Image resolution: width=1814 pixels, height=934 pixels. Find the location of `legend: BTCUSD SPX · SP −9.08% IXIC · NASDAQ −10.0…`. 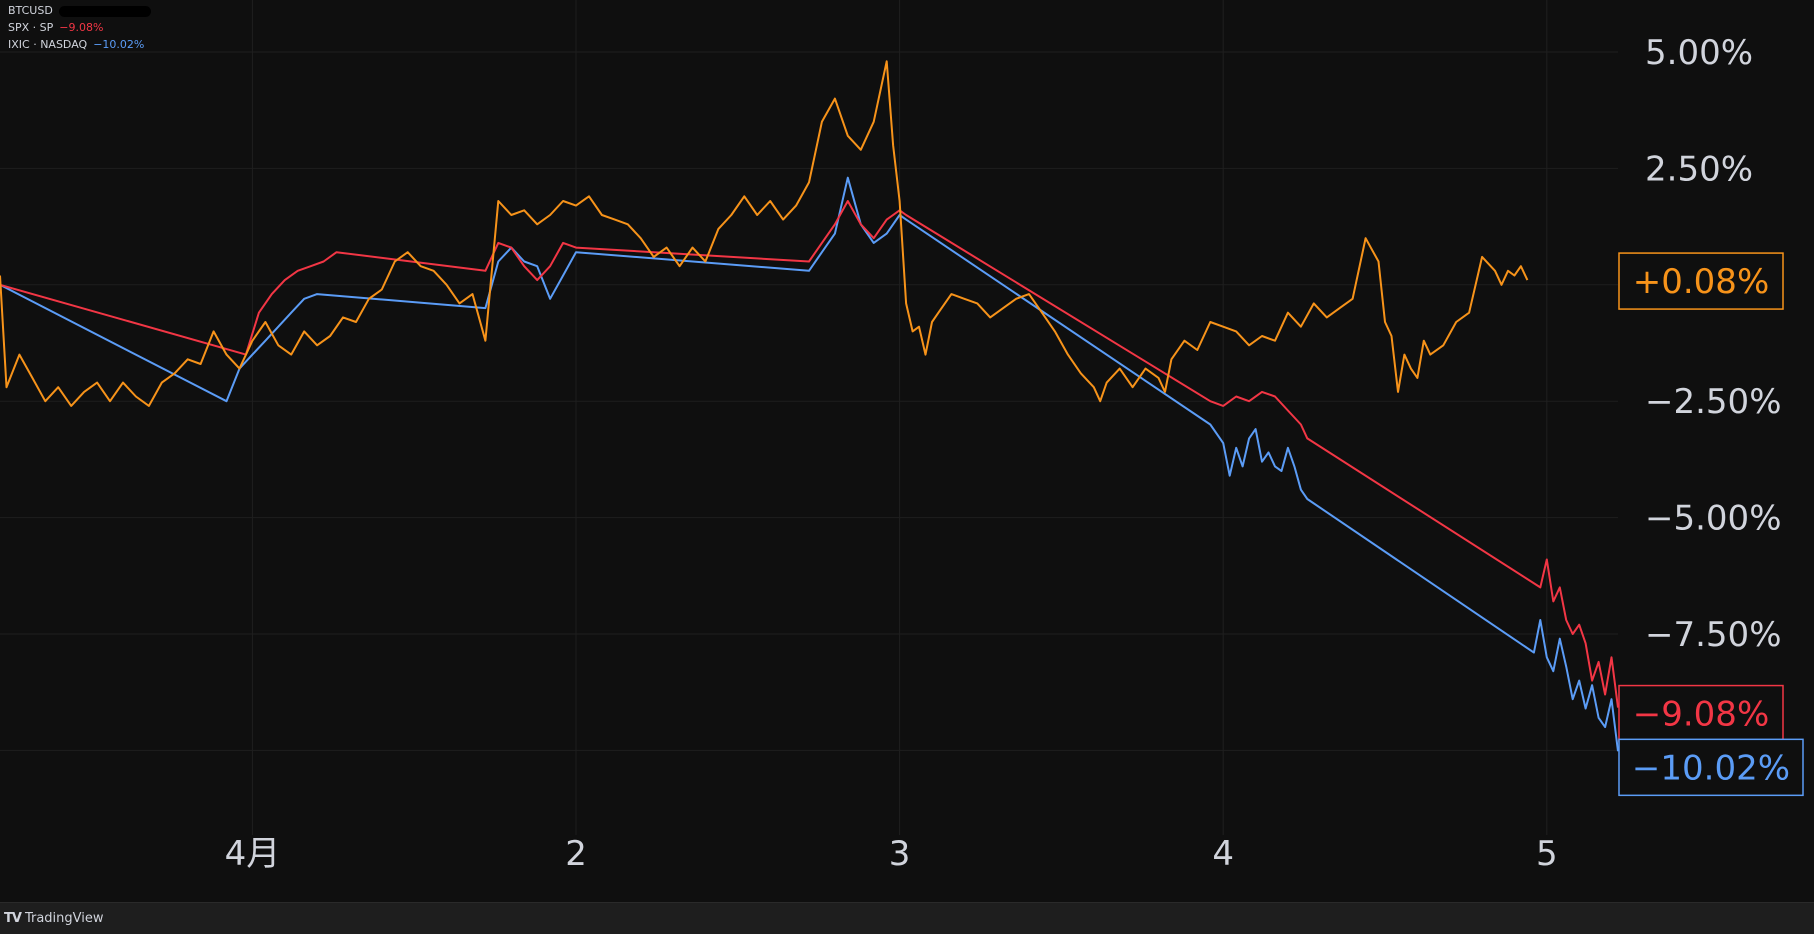

legend: BTCUSD SPX · SP −9.08% IXIC · NASDAQ −10.0… is located at coordinates (79, 27).